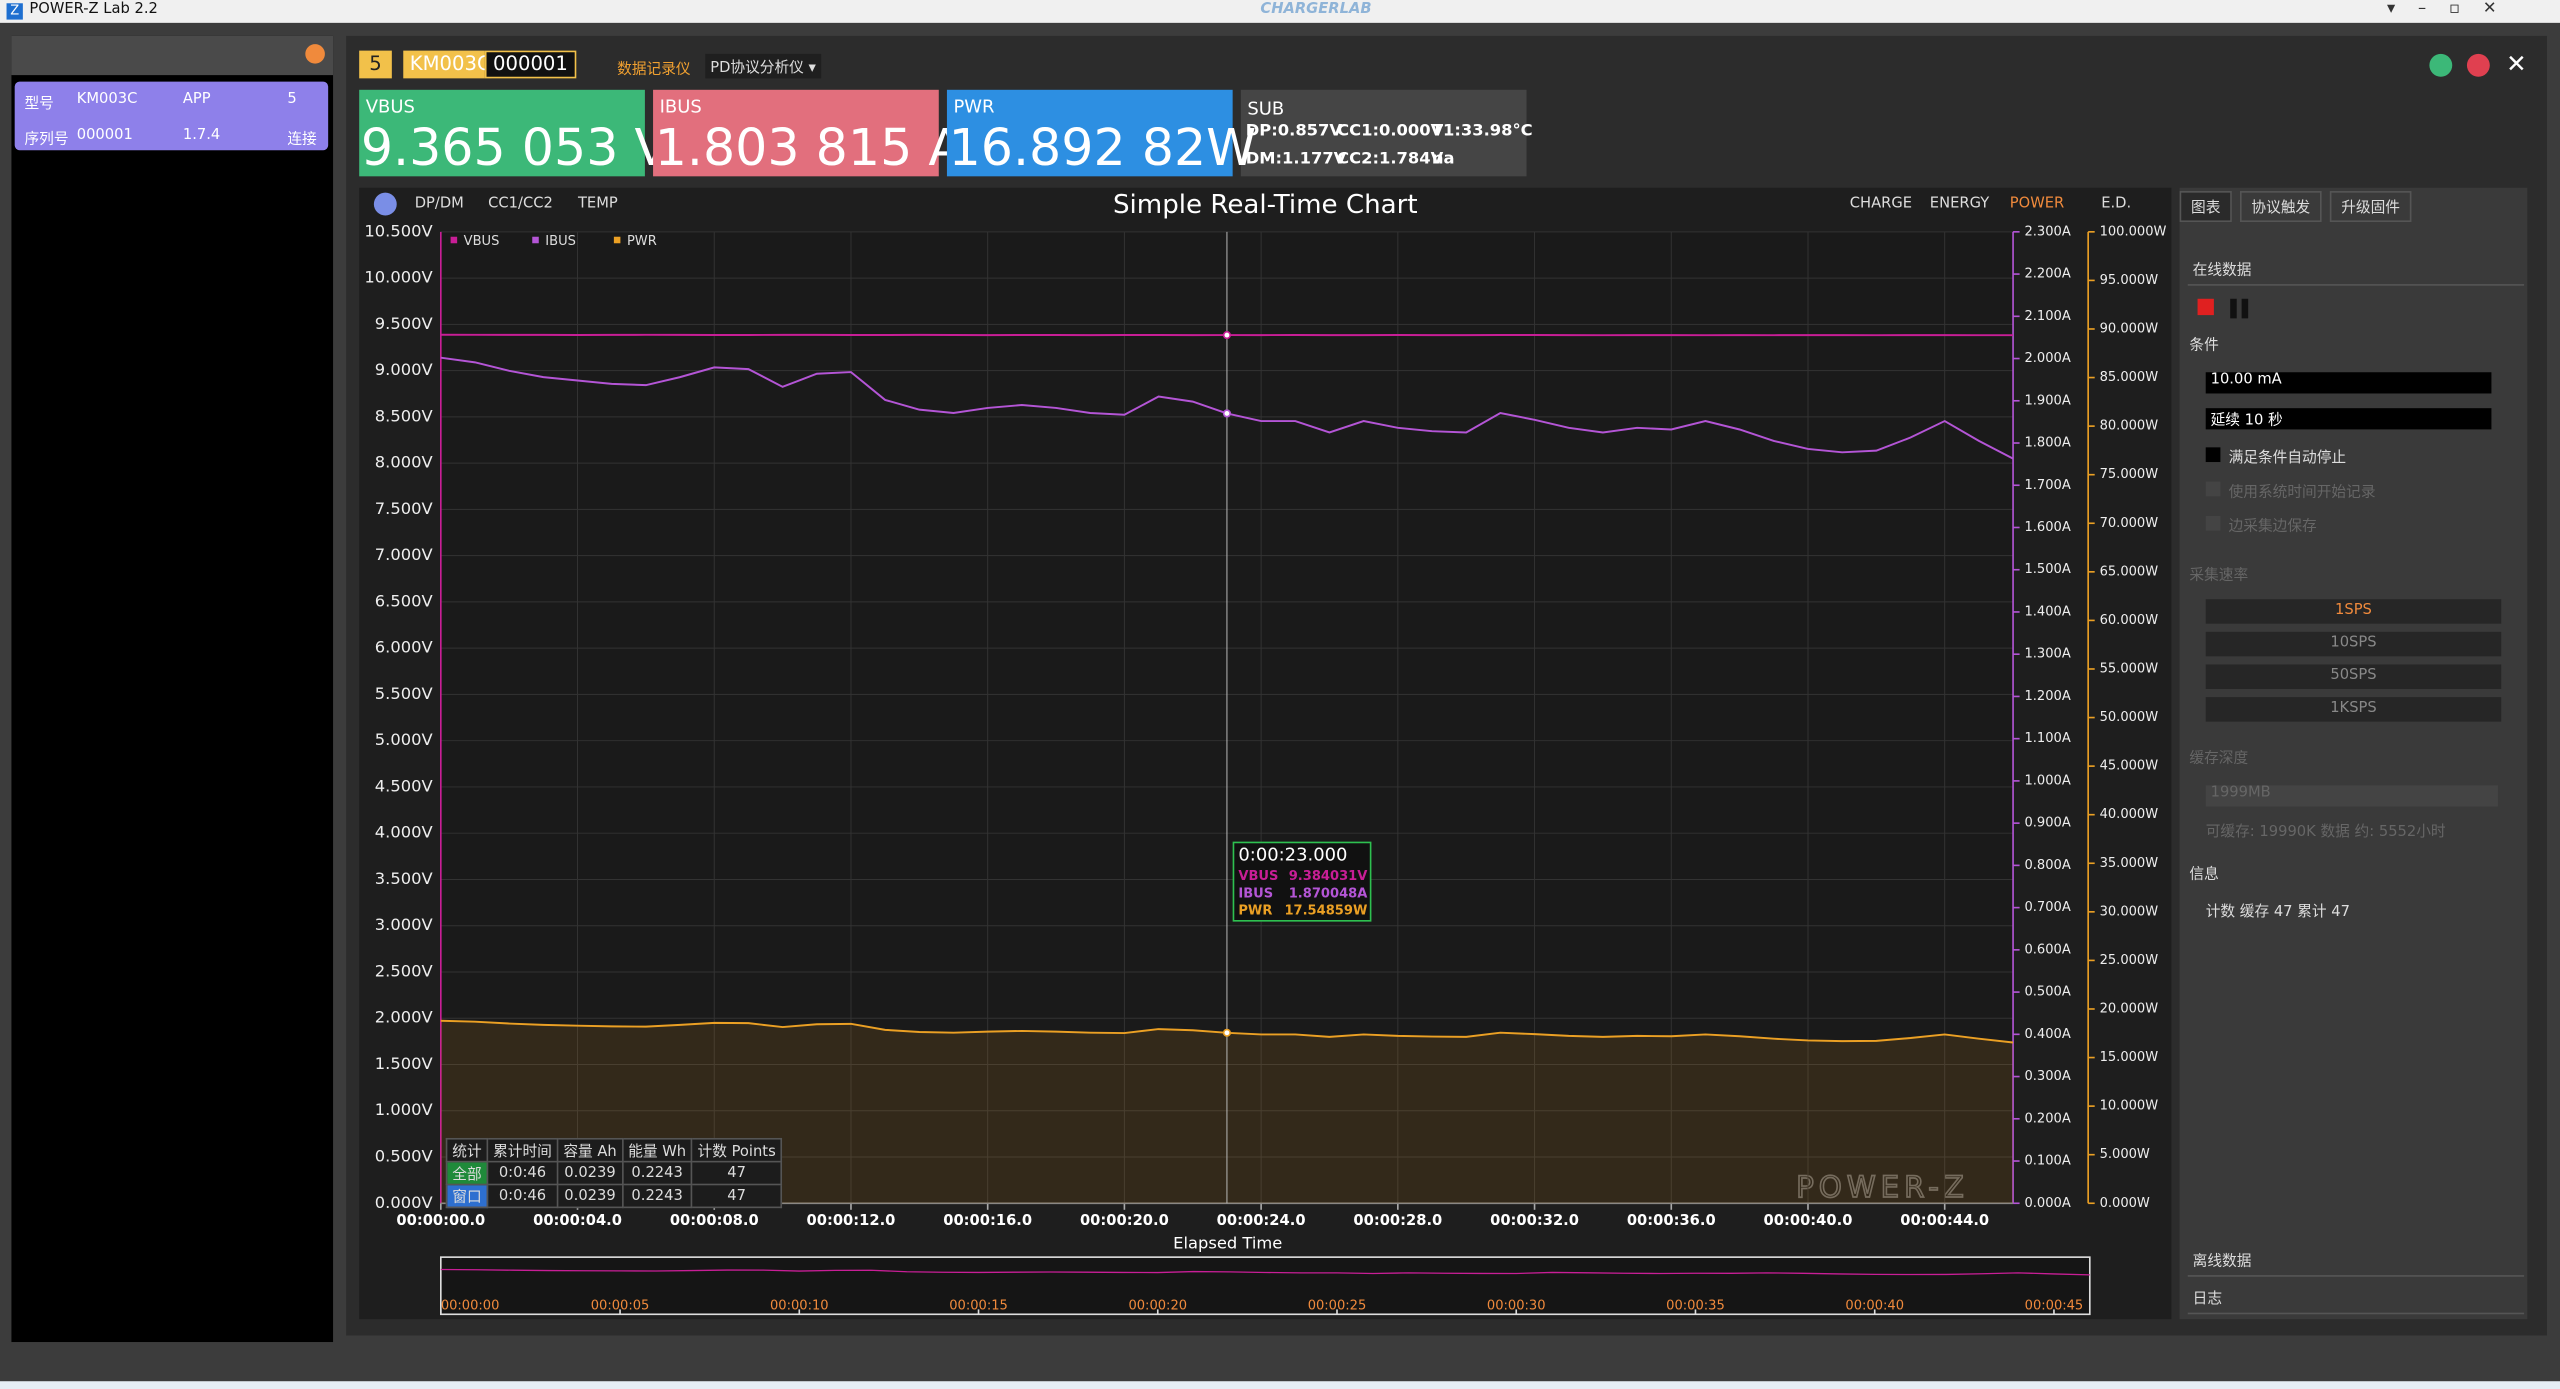 This screenshot has height=1389, width=2560. What do you see at coordinates (2205, 207) in the screenshot?
I see `side-tab: 图表` at bounding box center [2205, 207].